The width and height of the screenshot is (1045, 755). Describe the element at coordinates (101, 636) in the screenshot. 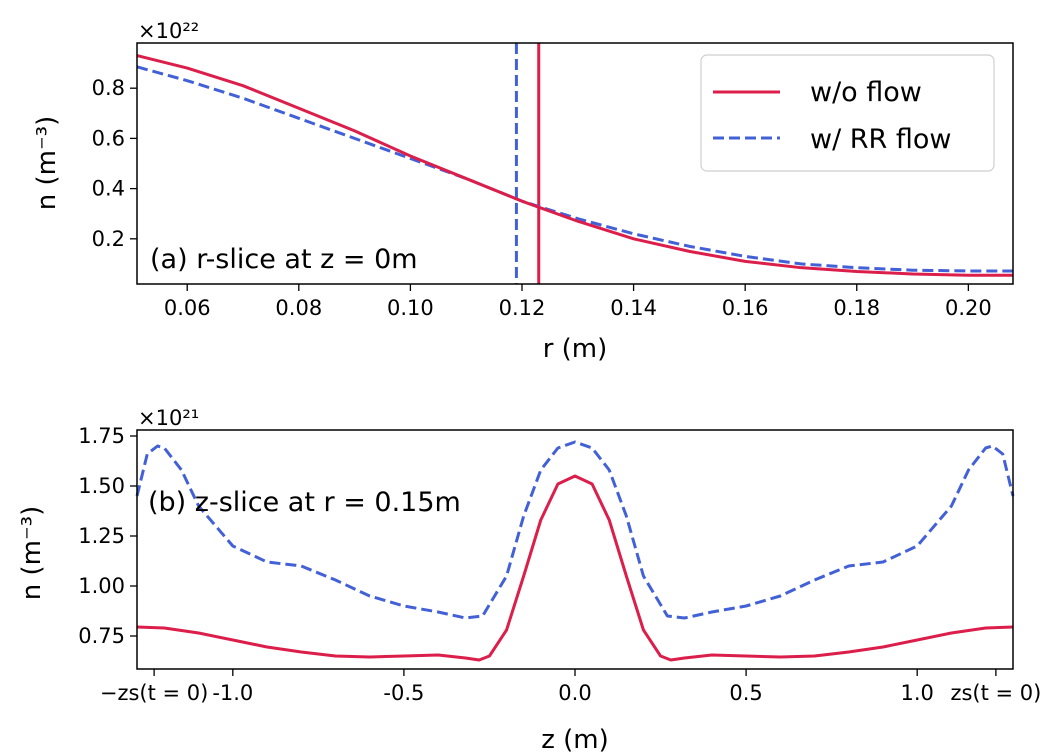

I see `panel-b-ytick-label: 0.75` at that location.